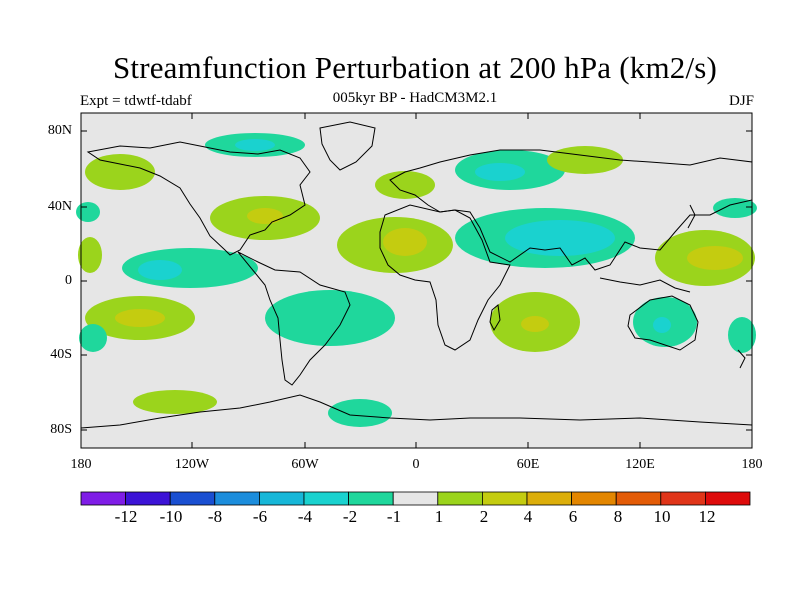  What do you see at coordinates (68, 280) in the screenshot?
I see `lat-label: 0` at bounding box center [68, 280].